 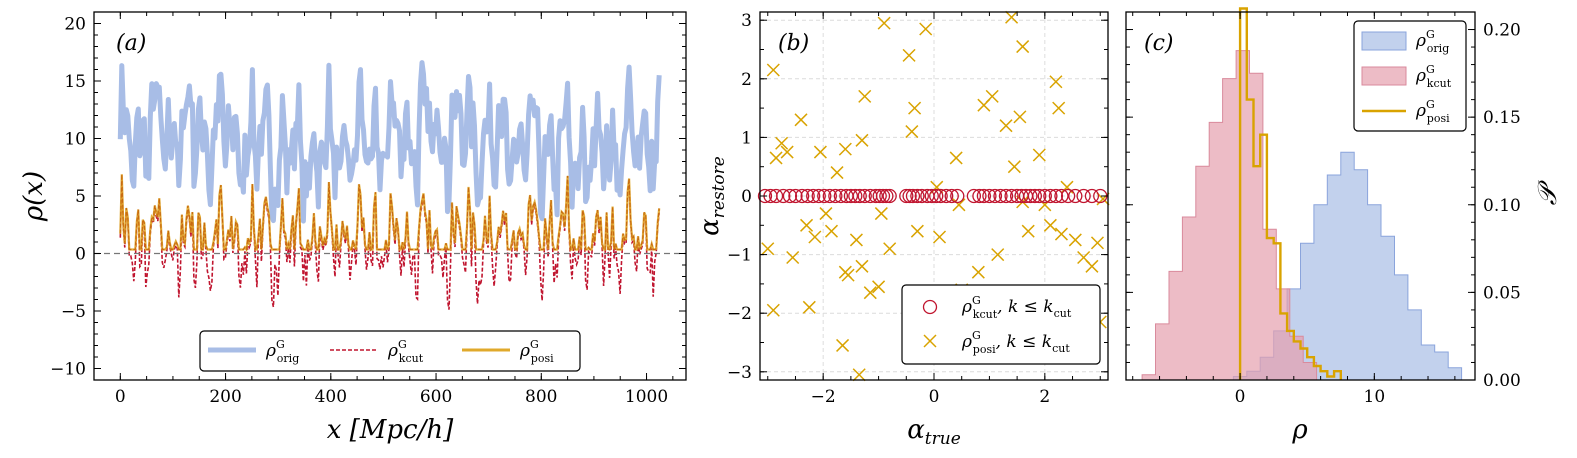 What do you see at coordinates (930, 307) in the screenshot?
I see `legend-marker-kcut` at bounding box center [930, 307].